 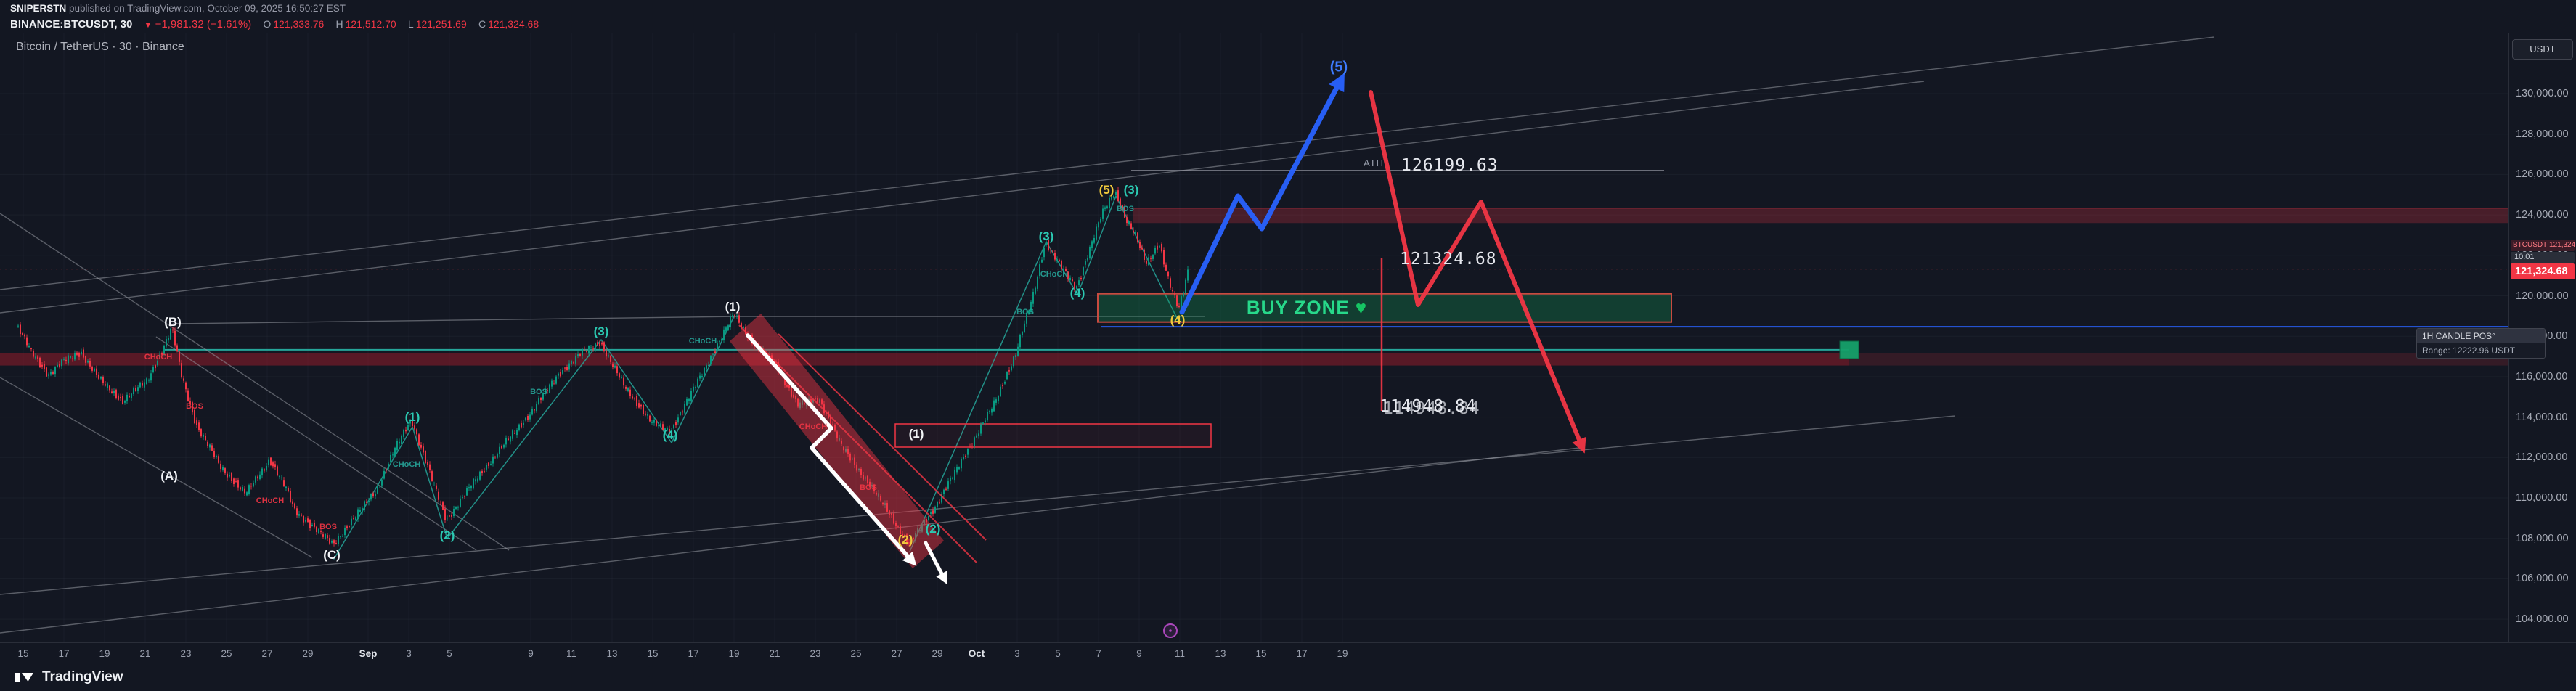 I want to click on tooltip-title: 1H CANDLE POS°, so click(x=2481, y=336).